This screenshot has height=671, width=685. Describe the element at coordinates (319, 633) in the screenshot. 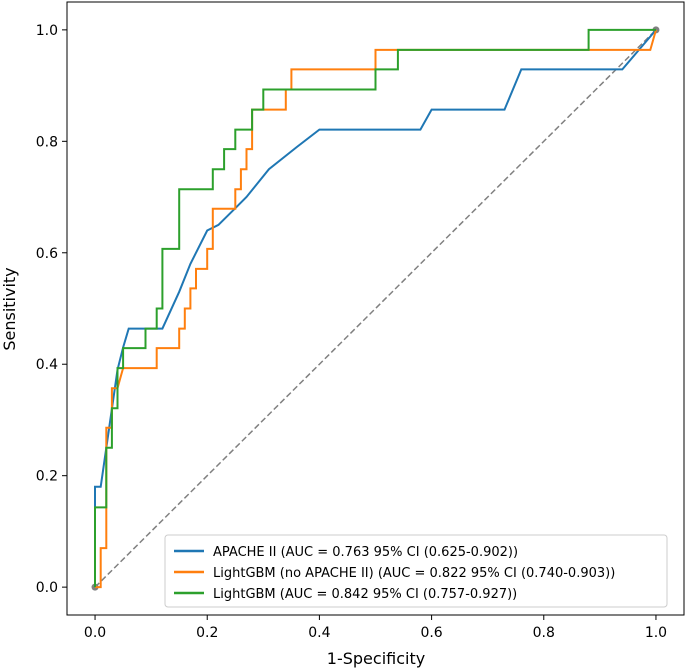

I see `x-tick-label: 0.4` at that location.